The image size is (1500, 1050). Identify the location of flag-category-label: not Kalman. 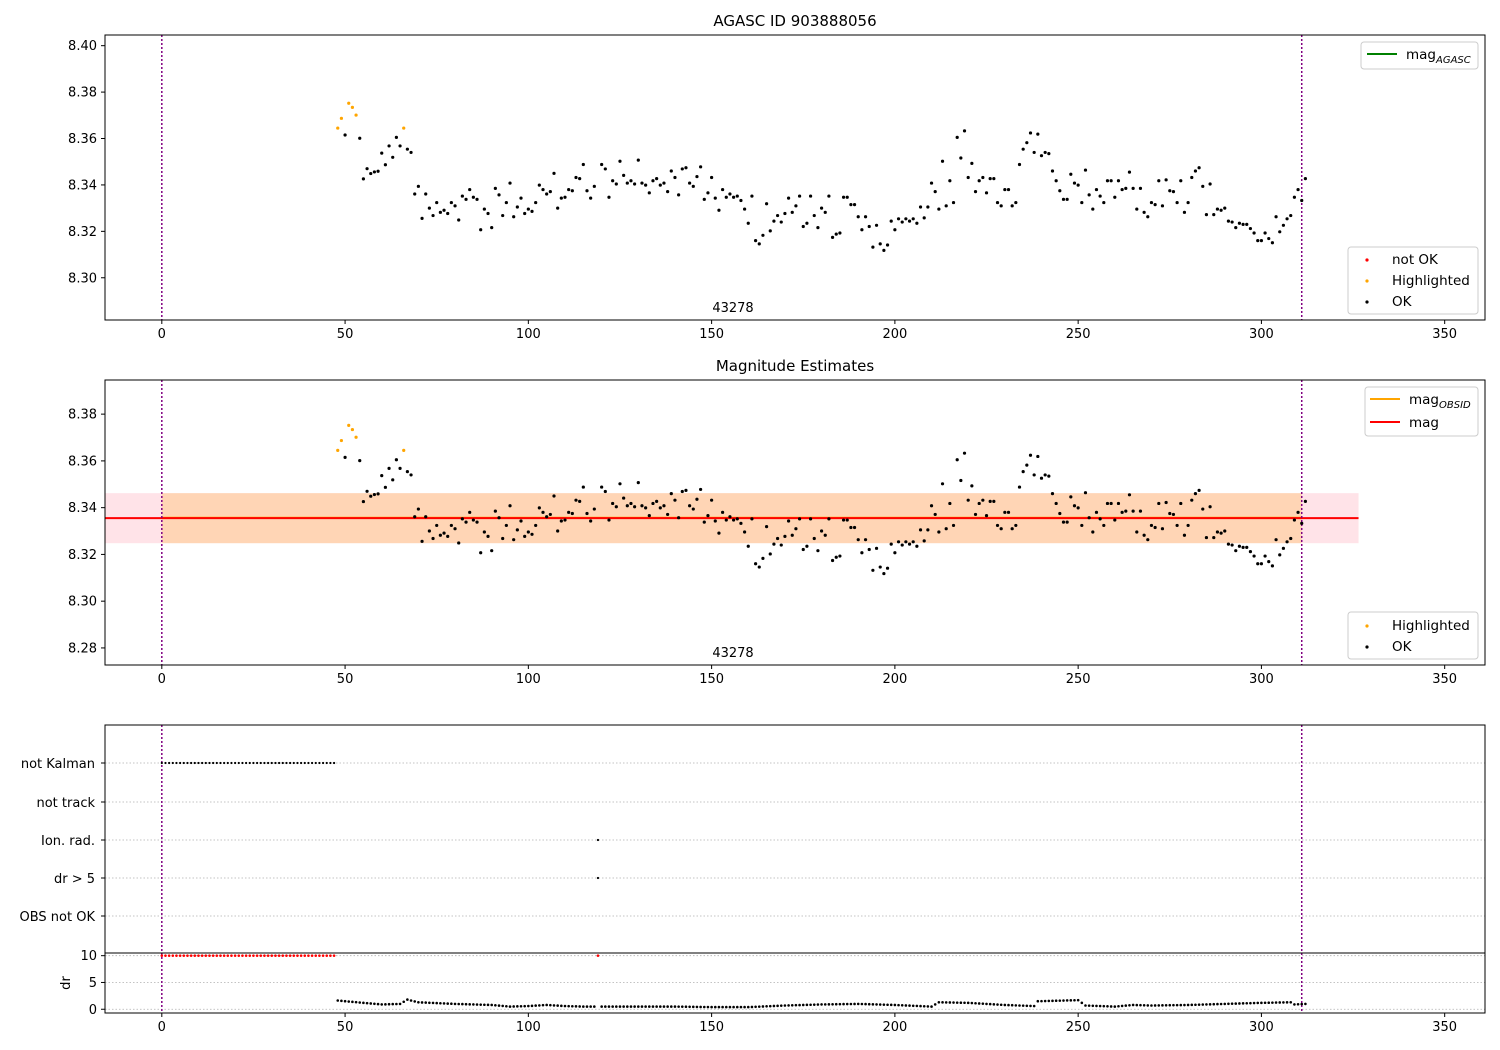
(58, 764).